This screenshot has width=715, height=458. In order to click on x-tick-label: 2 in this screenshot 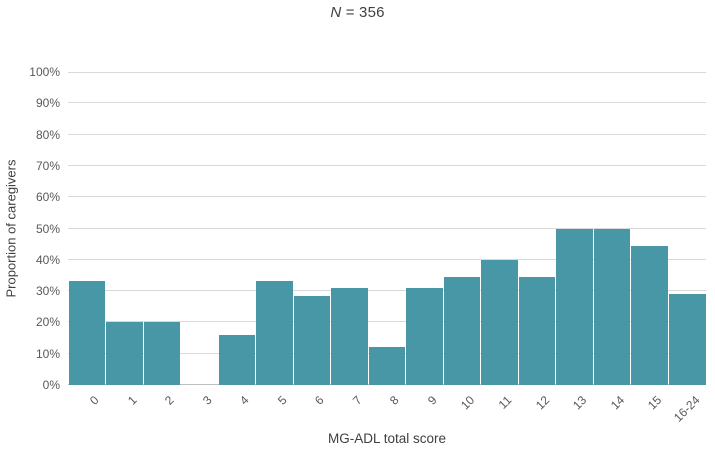, I will do `click(169, 400)`.